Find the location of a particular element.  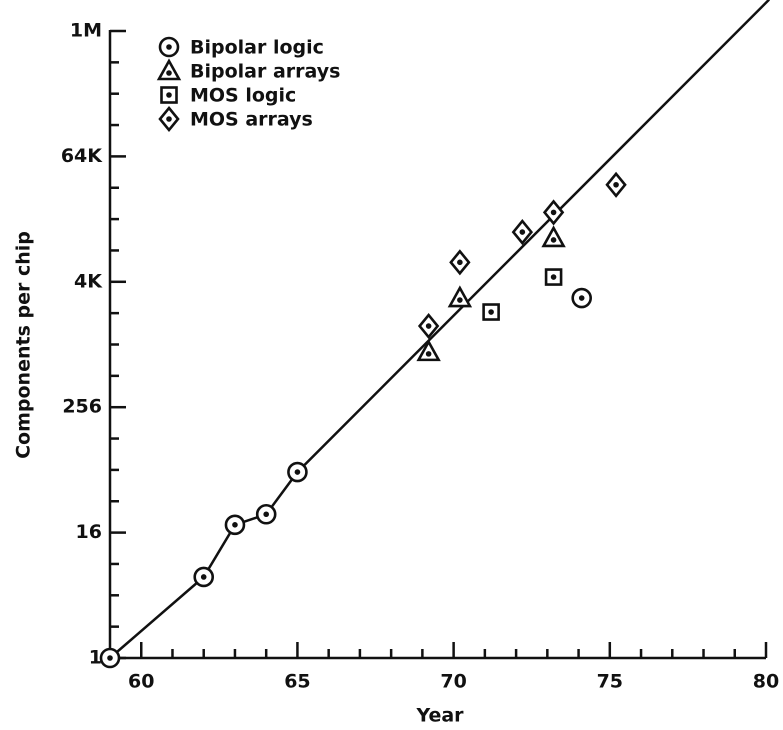

legend-label: MOS arrays is located at coordinates (251, 120).